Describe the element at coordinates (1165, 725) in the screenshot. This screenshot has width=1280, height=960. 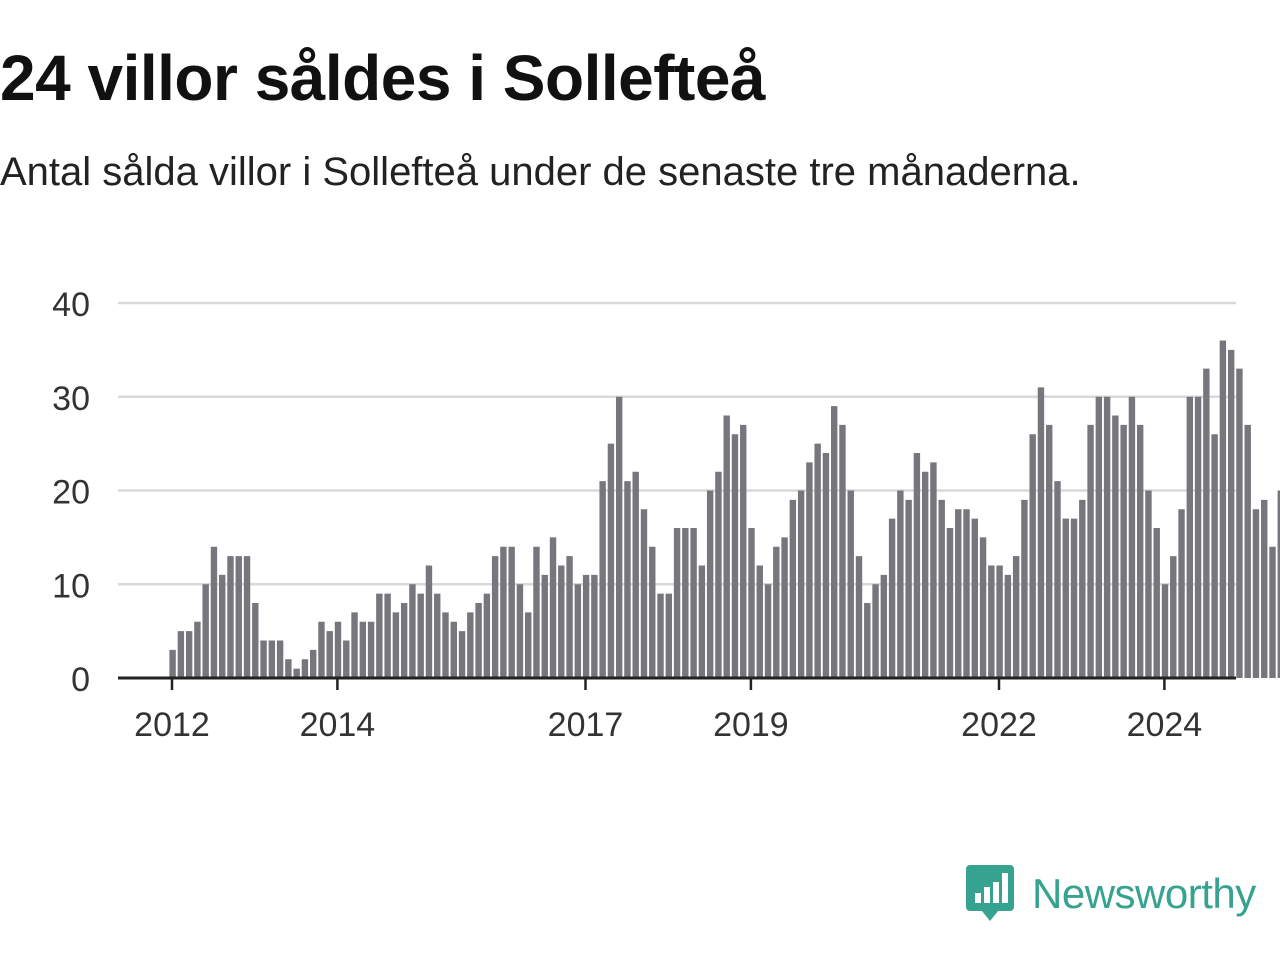
I see `x-tick-label: 2024` at that location.